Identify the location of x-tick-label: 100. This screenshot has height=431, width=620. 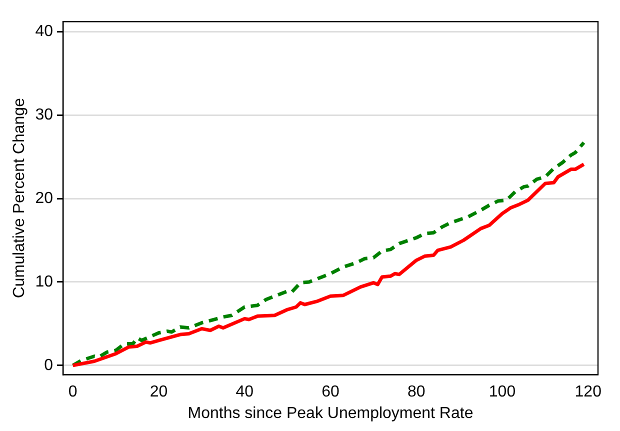
(502, 392).